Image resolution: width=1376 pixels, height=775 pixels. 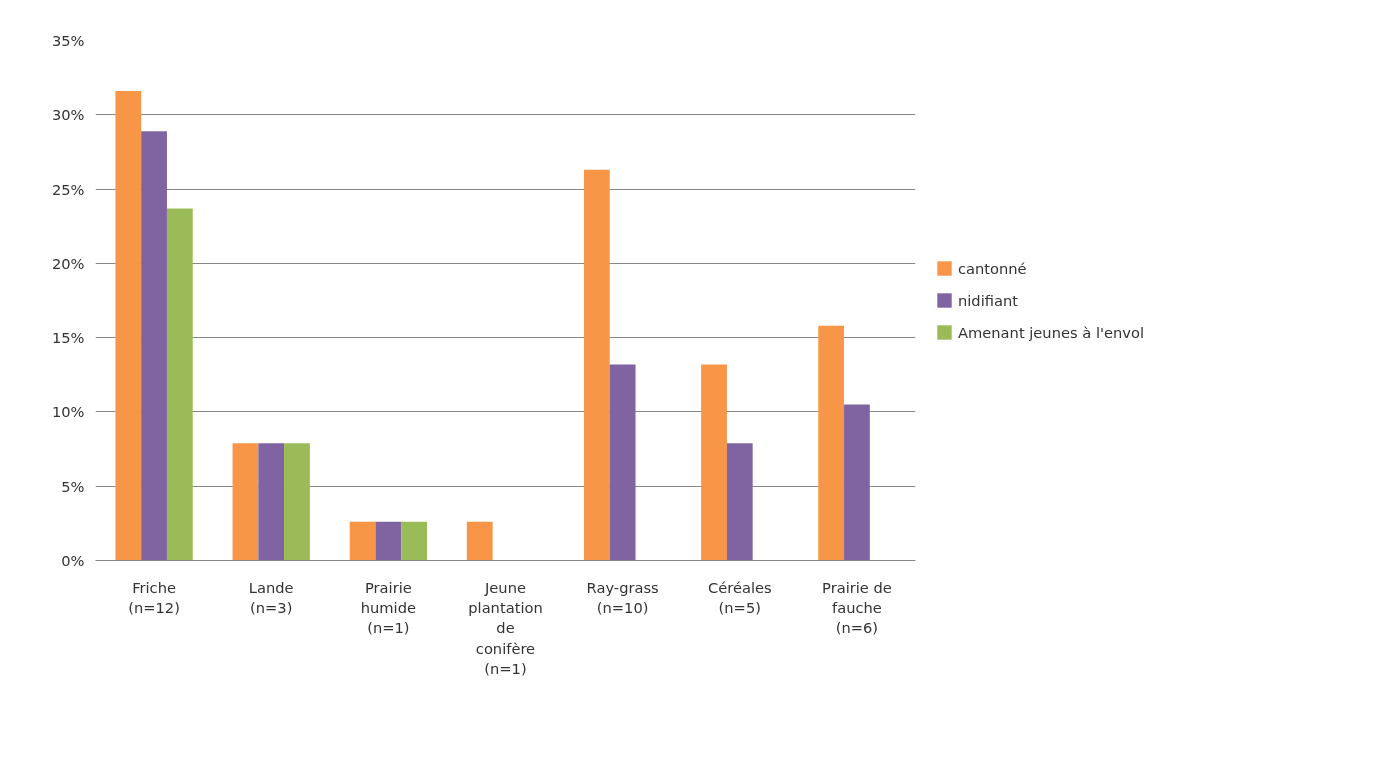 What do you see at coordinates (857, 607) in the screenshot?
I see `x-tick-label: Prairie de fauche (n=6)` at bounding box center [857, 607].